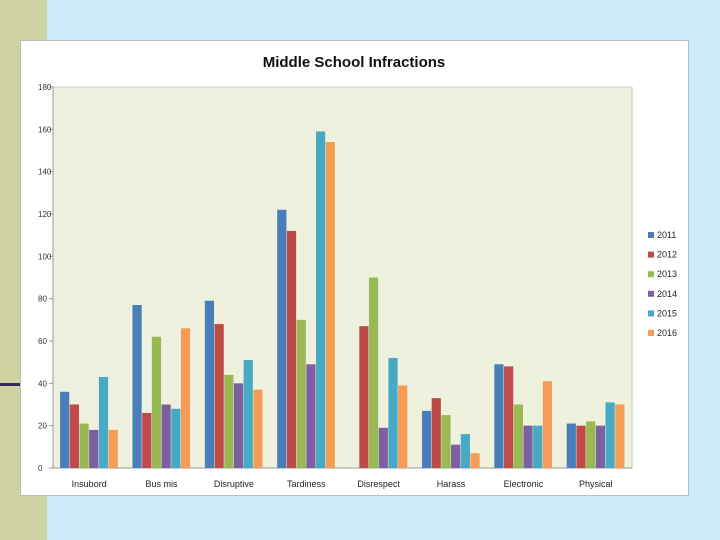  What do you see at coordinates (667, 333) in the screenshot?
I see `legend-label: 2016` at bounding box center [667, 333].